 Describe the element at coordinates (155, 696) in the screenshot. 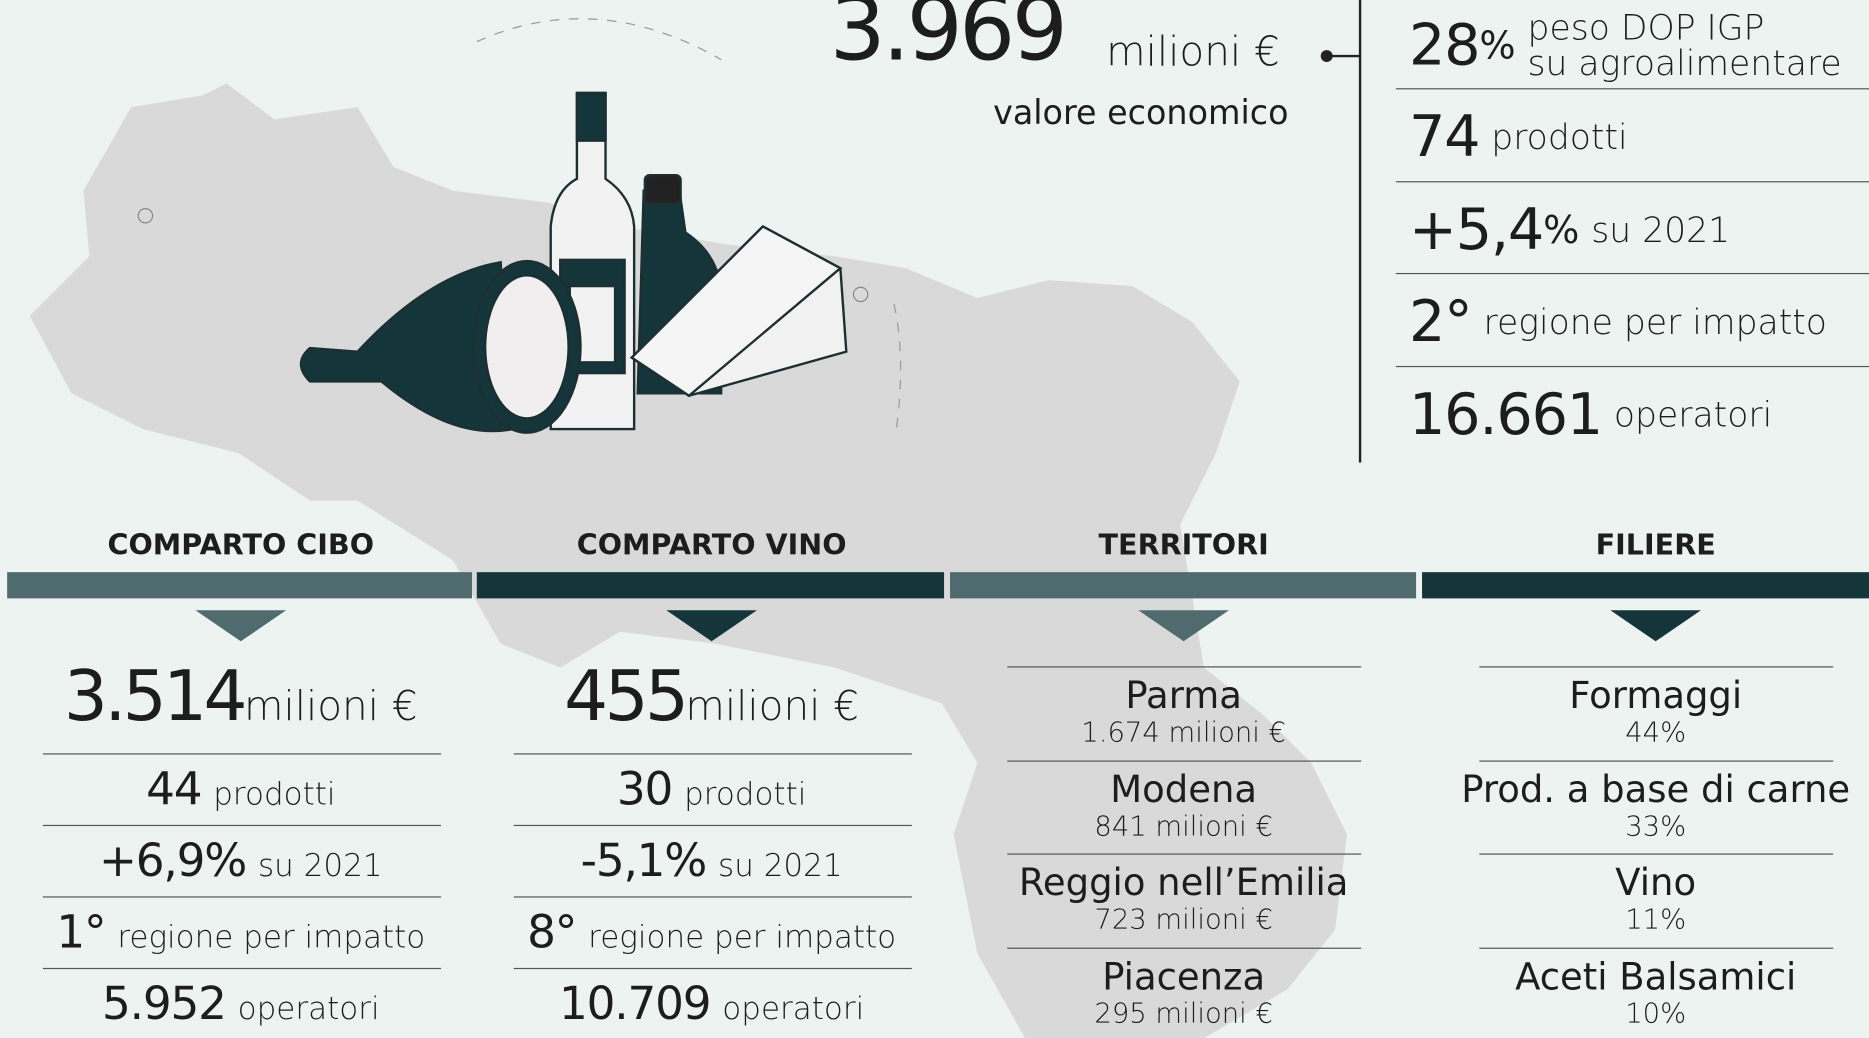

I see `total-value: 3.514` at that location.